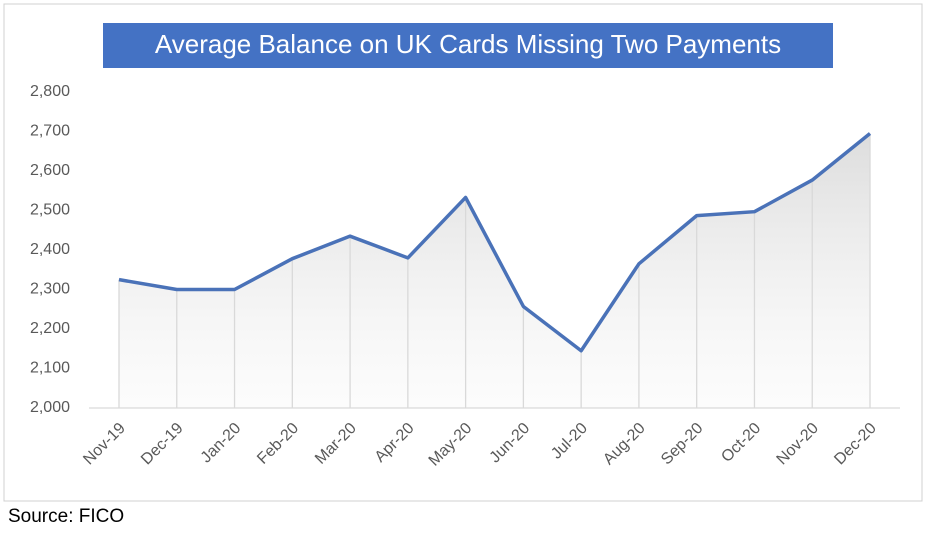 Image resolution: width=938 pixels, height=537 pixels. Describe the element at coordinates (50, 368) in the screenshot. I see `y-tick-label: 2,100` at that location.